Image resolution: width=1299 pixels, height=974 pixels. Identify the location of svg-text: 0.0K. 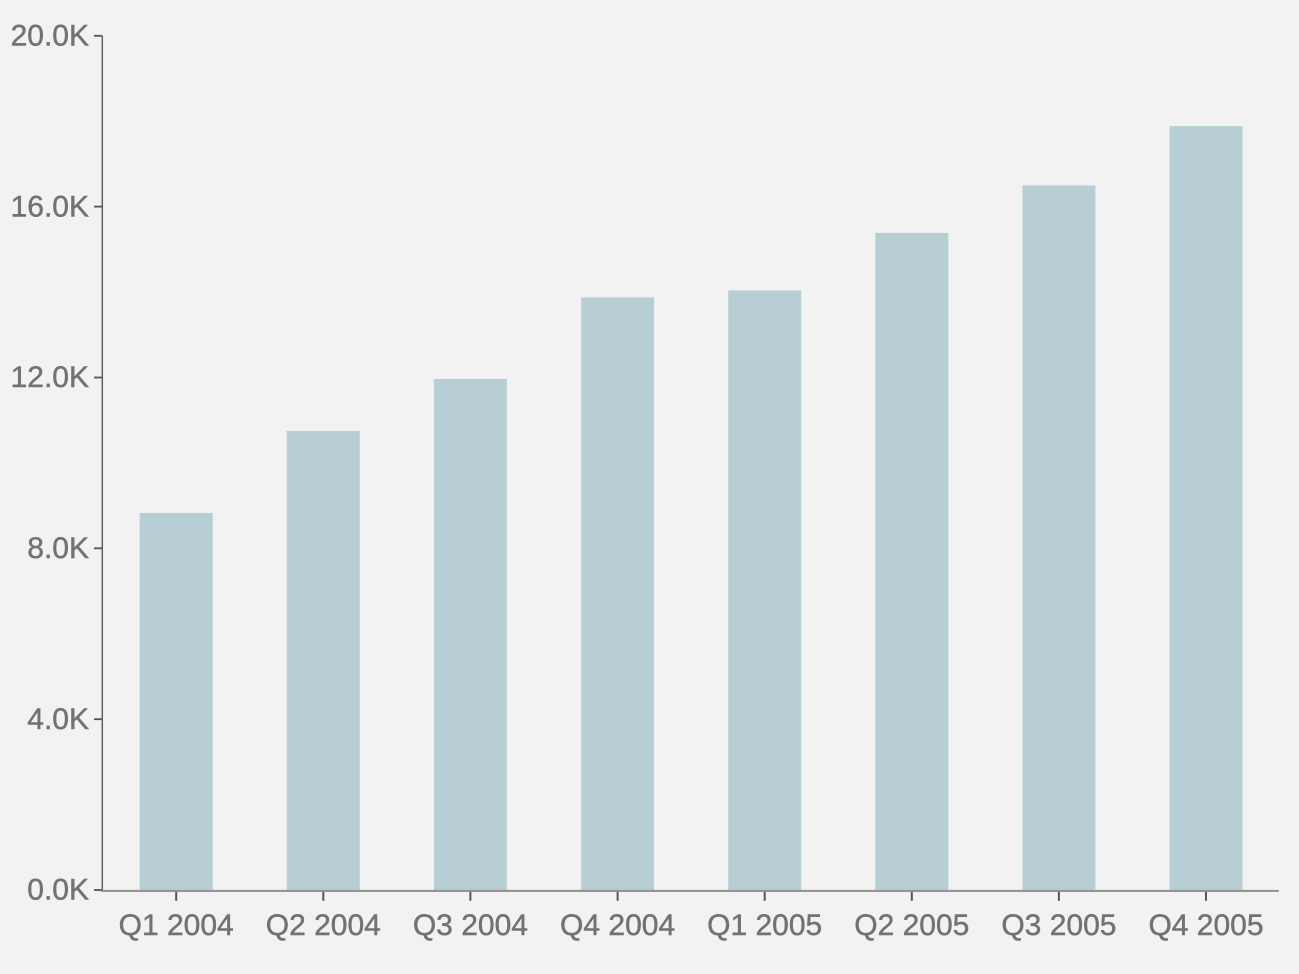
(58, 890).